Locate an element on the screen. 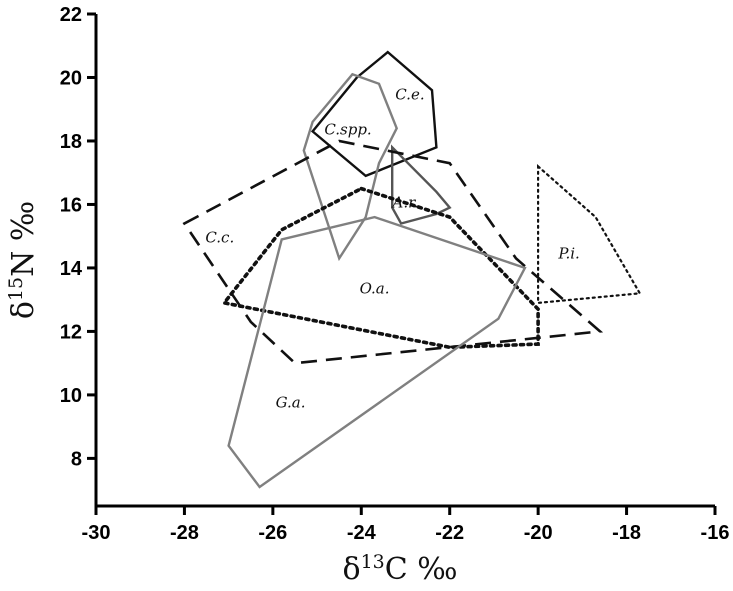 Image resolution: width=733 pixels, height=591 pixels. x-tick-label: -16 is located at coordinates (715, 533).